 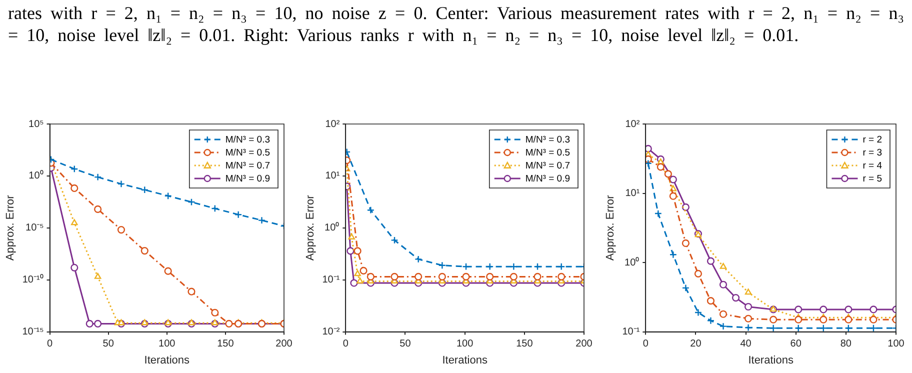 What do you see at coordinates (696, 344) in the screenshot?
I see `x-tick-label: 20` at bounding box center [696, 344].